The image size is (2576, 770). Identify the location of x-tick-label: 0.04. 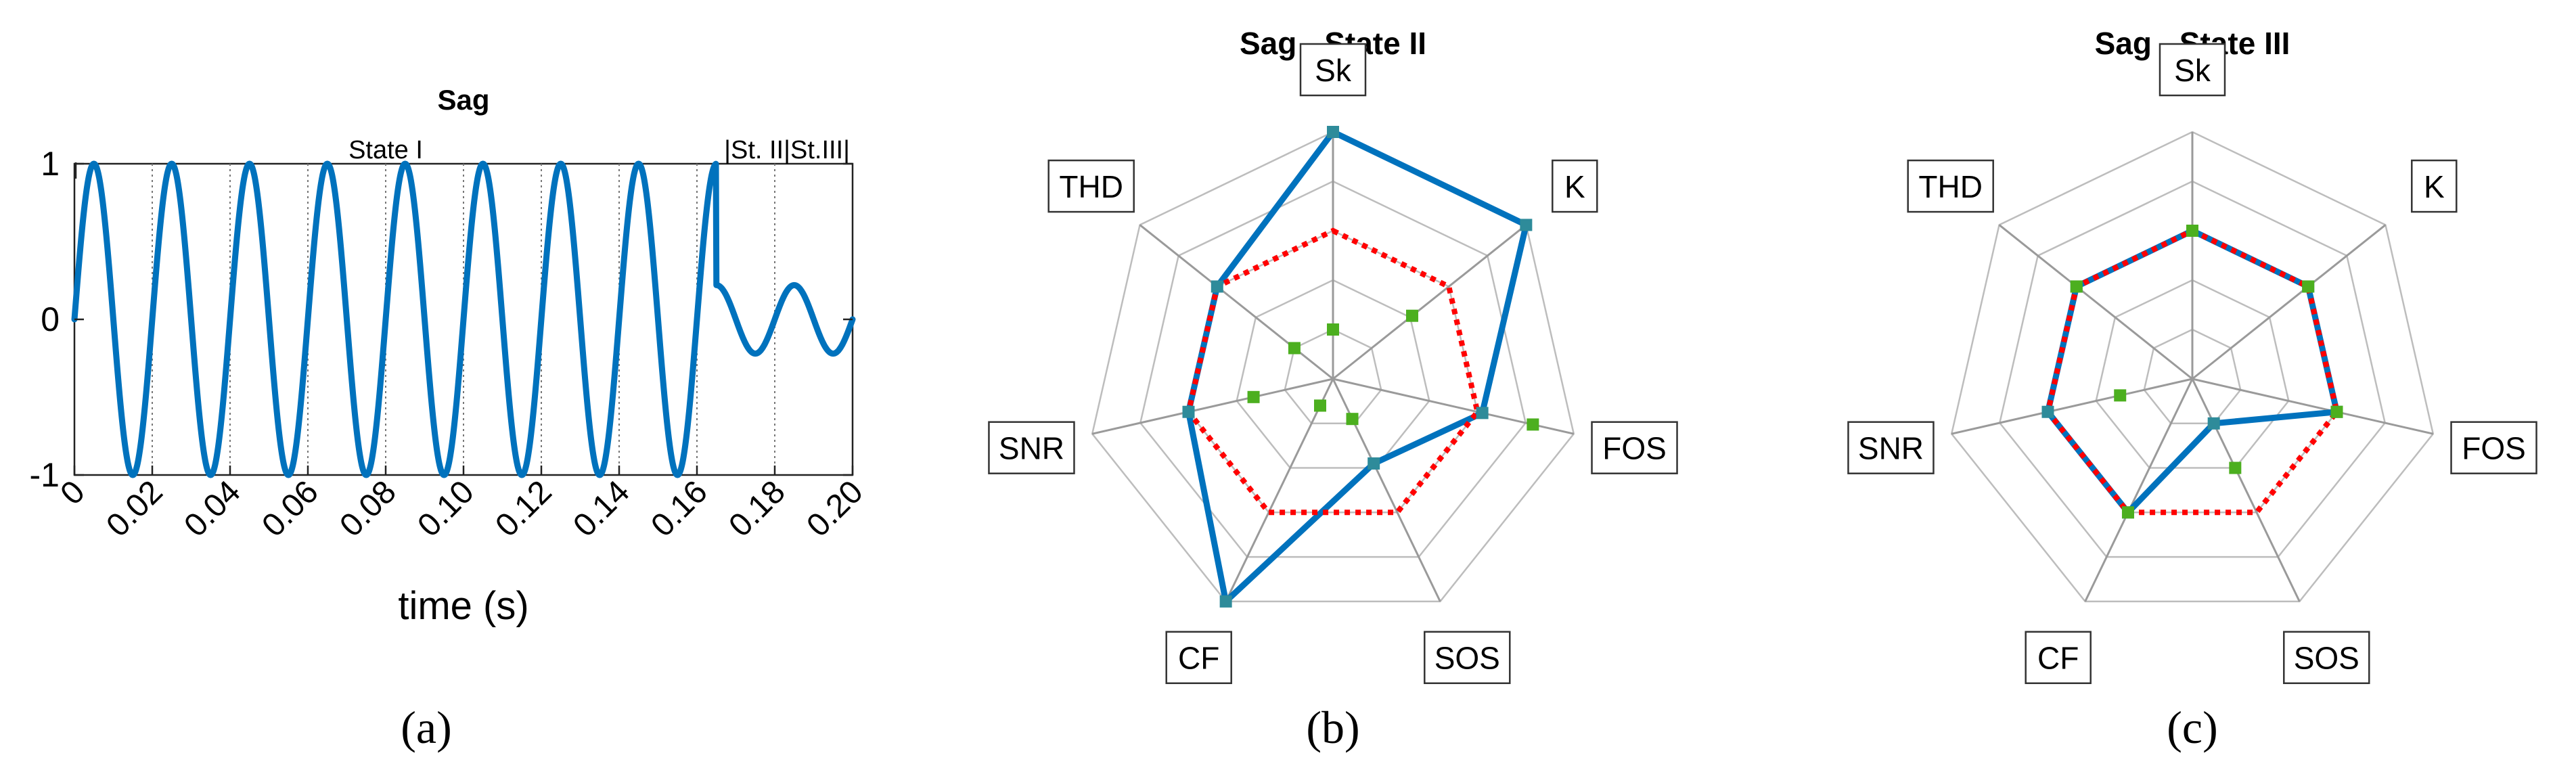
(212, 509).